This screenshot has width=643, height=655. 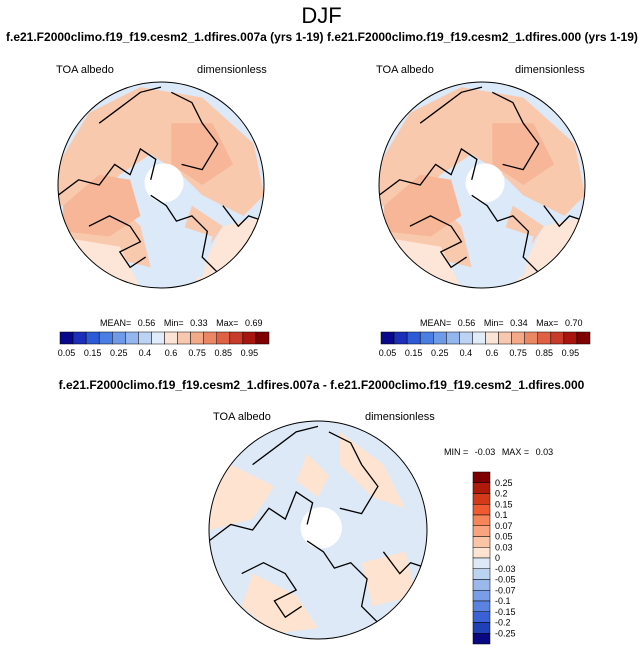 I want to click on colorbar-tick-label-2-8: -0.03, so click(x=505, y=569).